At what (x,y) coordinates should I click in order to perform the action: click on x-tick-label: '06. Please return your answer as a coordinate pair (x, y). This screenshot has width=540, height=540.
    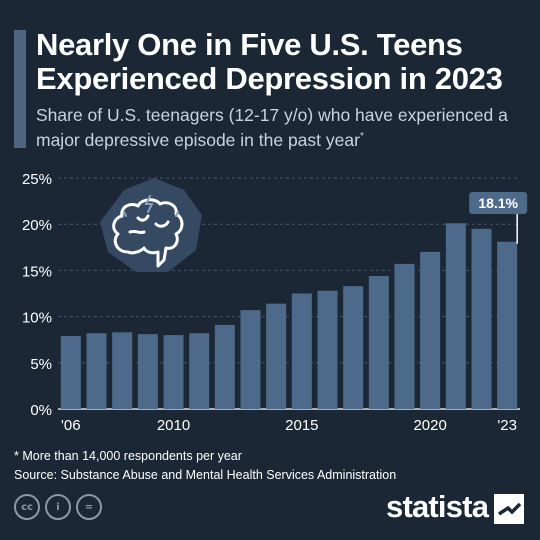
    Looking at the image, I should click on (71, 425).